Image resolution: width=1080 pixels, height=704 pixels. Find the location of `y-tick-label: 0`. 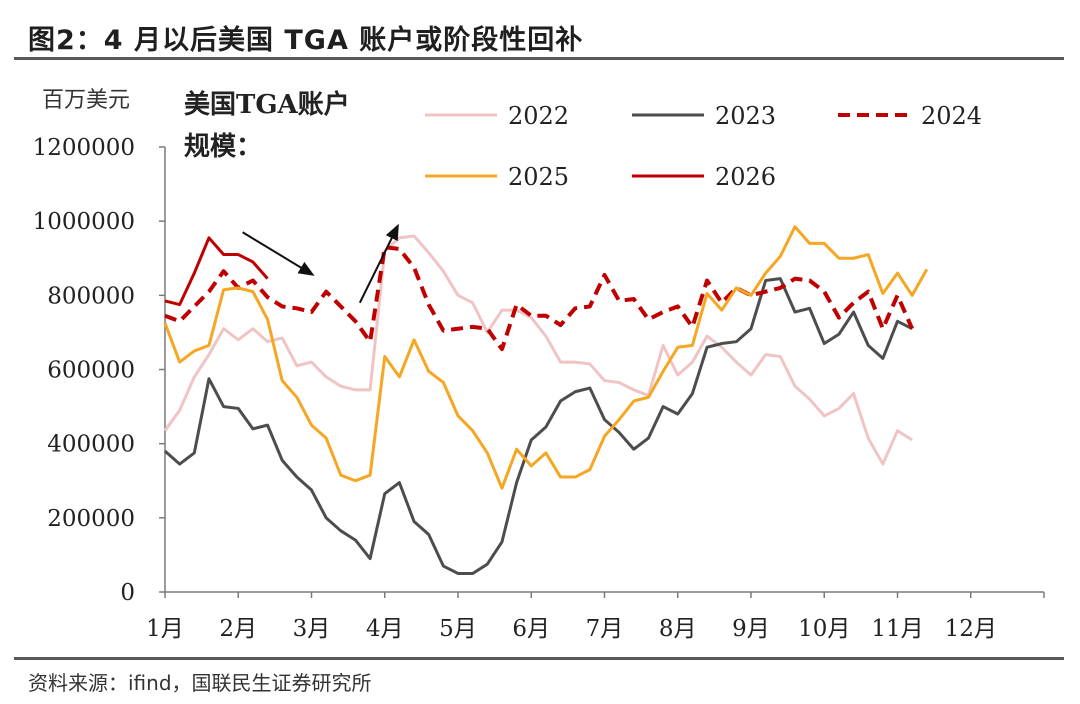

y-tick-label: 0 is located at coordinates (127, 593).